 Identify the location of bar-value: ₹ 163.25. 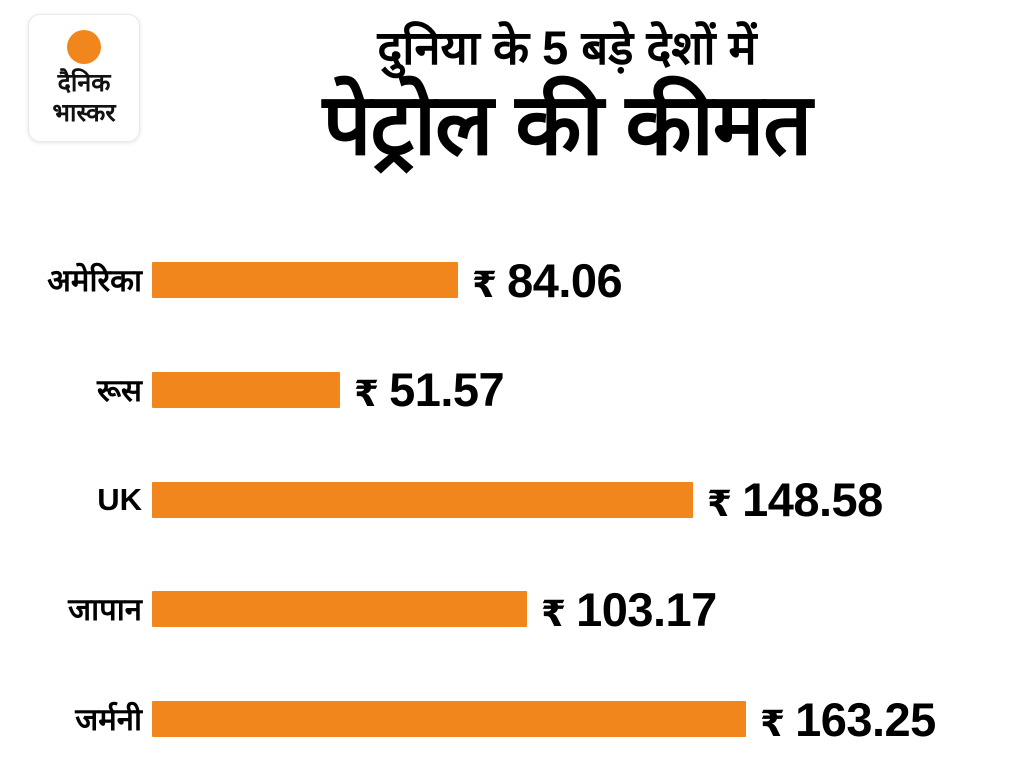
(848, 719).